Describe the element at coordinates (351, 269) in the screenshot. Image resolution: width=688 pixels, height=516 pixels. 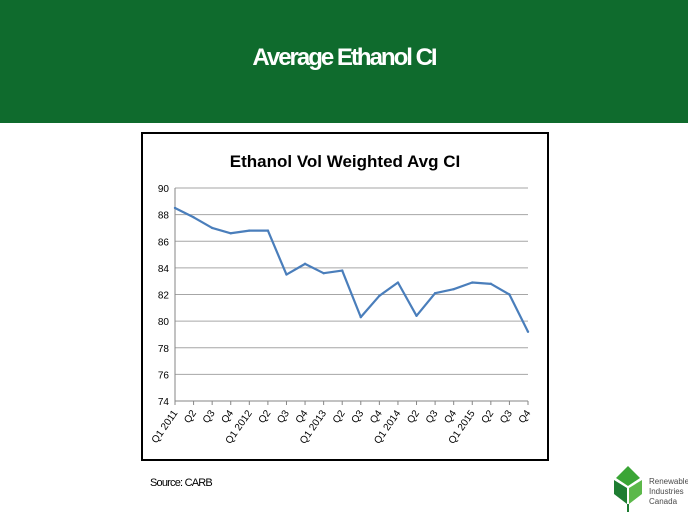
I see `series-line` at that location.